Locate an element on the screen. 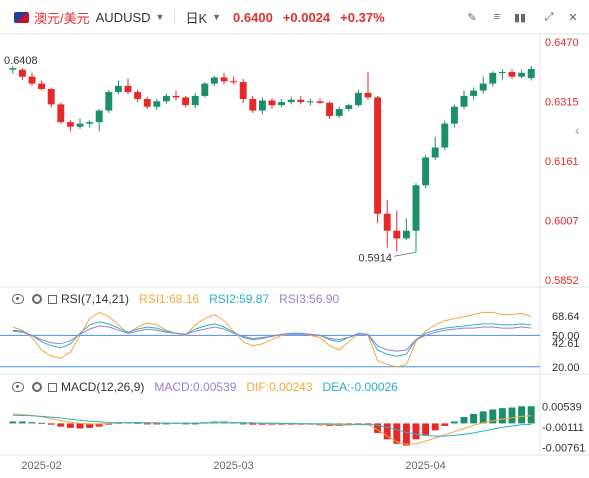 This screenshot has width=589, height=478. macd-box-icon is located at coordinates (52, 387).